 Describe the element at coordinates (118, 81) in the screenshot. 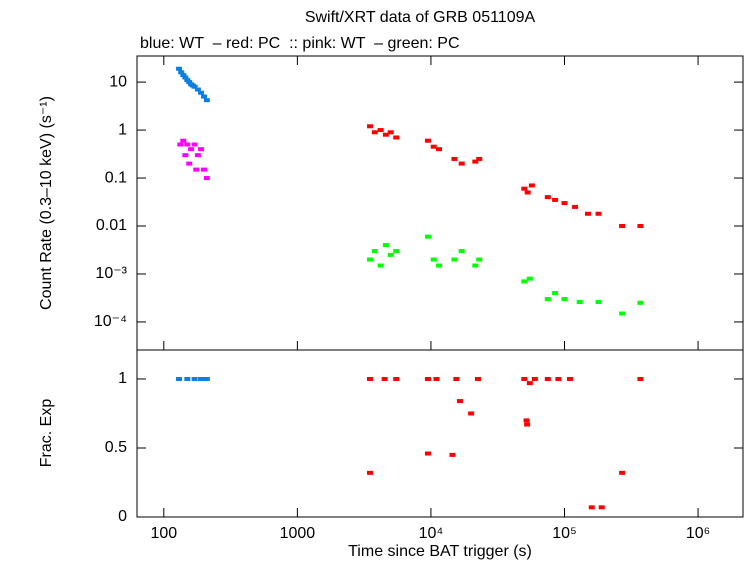

I see `y-tick-label: 10` at that location.